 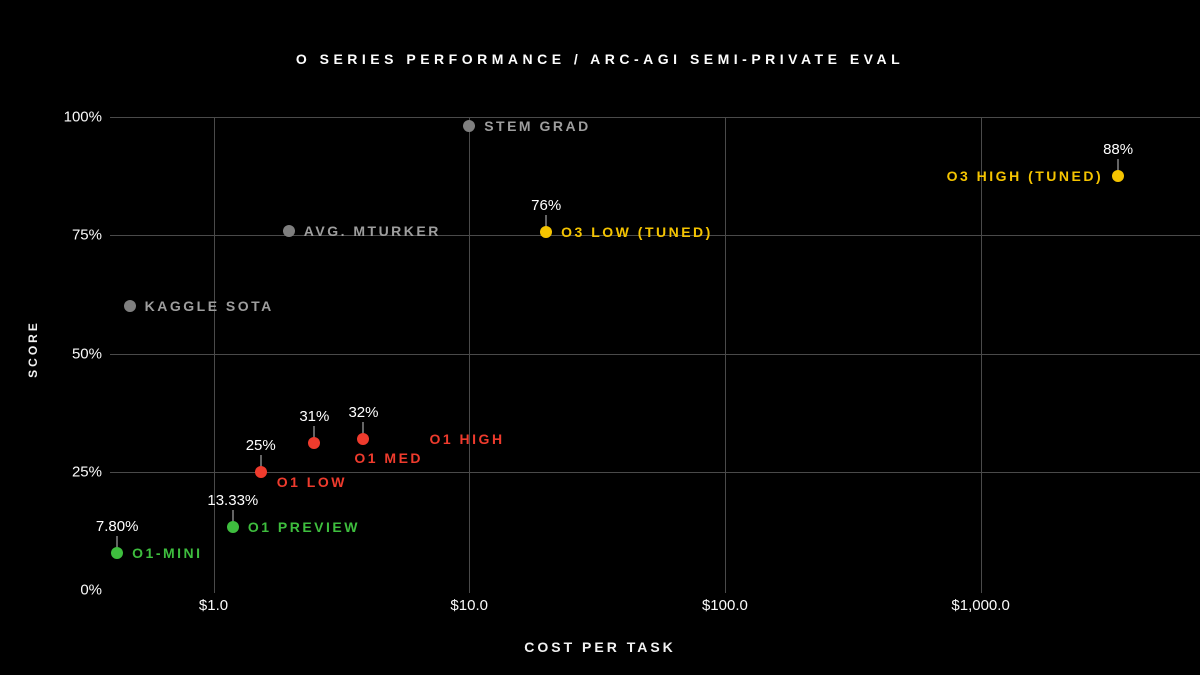 What do you see at coordinates (233, 500) in the screenshot?
I see `point-o1-preview-value: 13.33%` at bounding box center [233, 500].